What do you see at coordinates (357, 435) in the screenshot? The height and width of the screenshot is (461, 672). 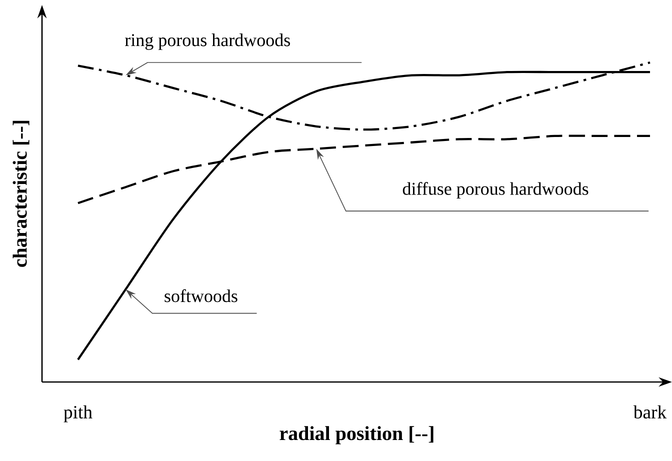 I see `x-axis-title: radial position [--]` at bounding box center [357, 435].